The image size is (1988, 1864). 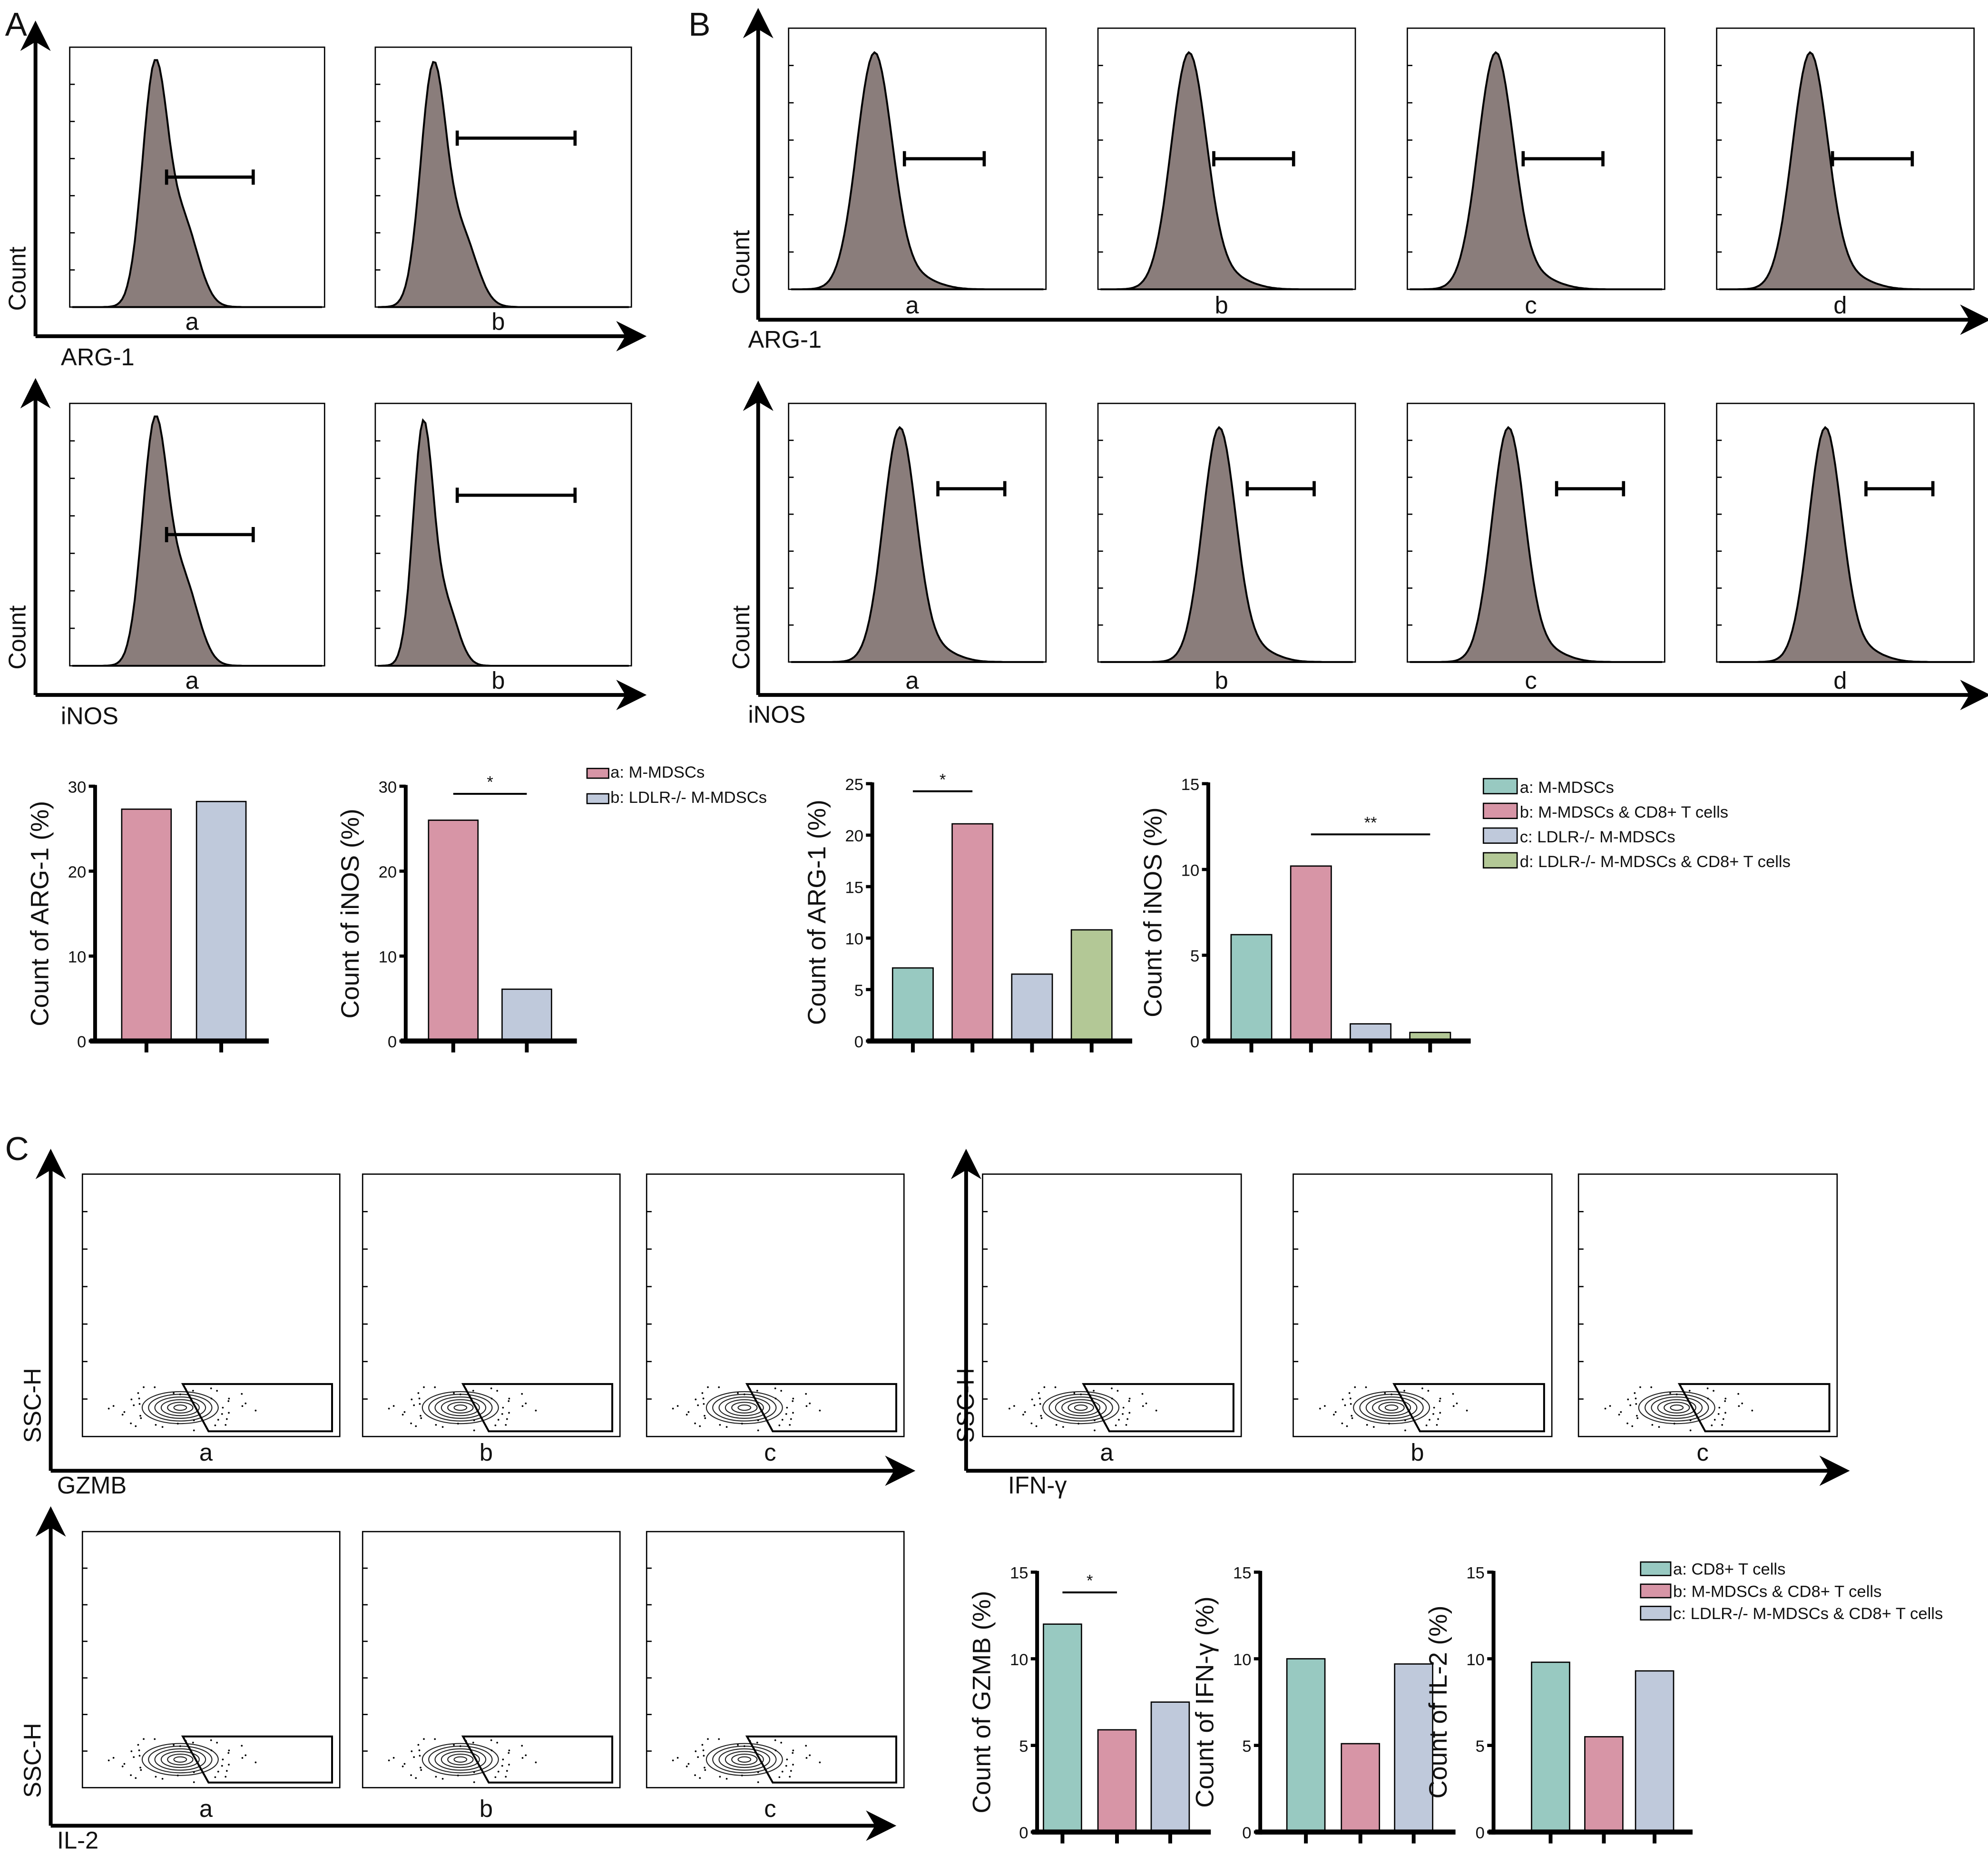 I want to click on significance-marker: *, so click(x=943, y=780).